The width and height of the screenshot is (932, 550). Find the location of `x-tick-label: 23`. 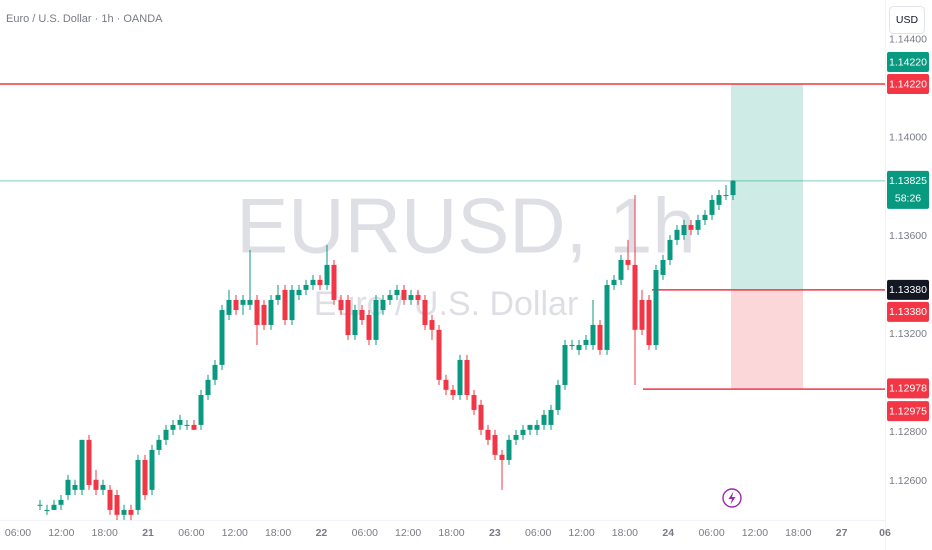

x-tick-label: 23 is located at coordinates (495, 533).